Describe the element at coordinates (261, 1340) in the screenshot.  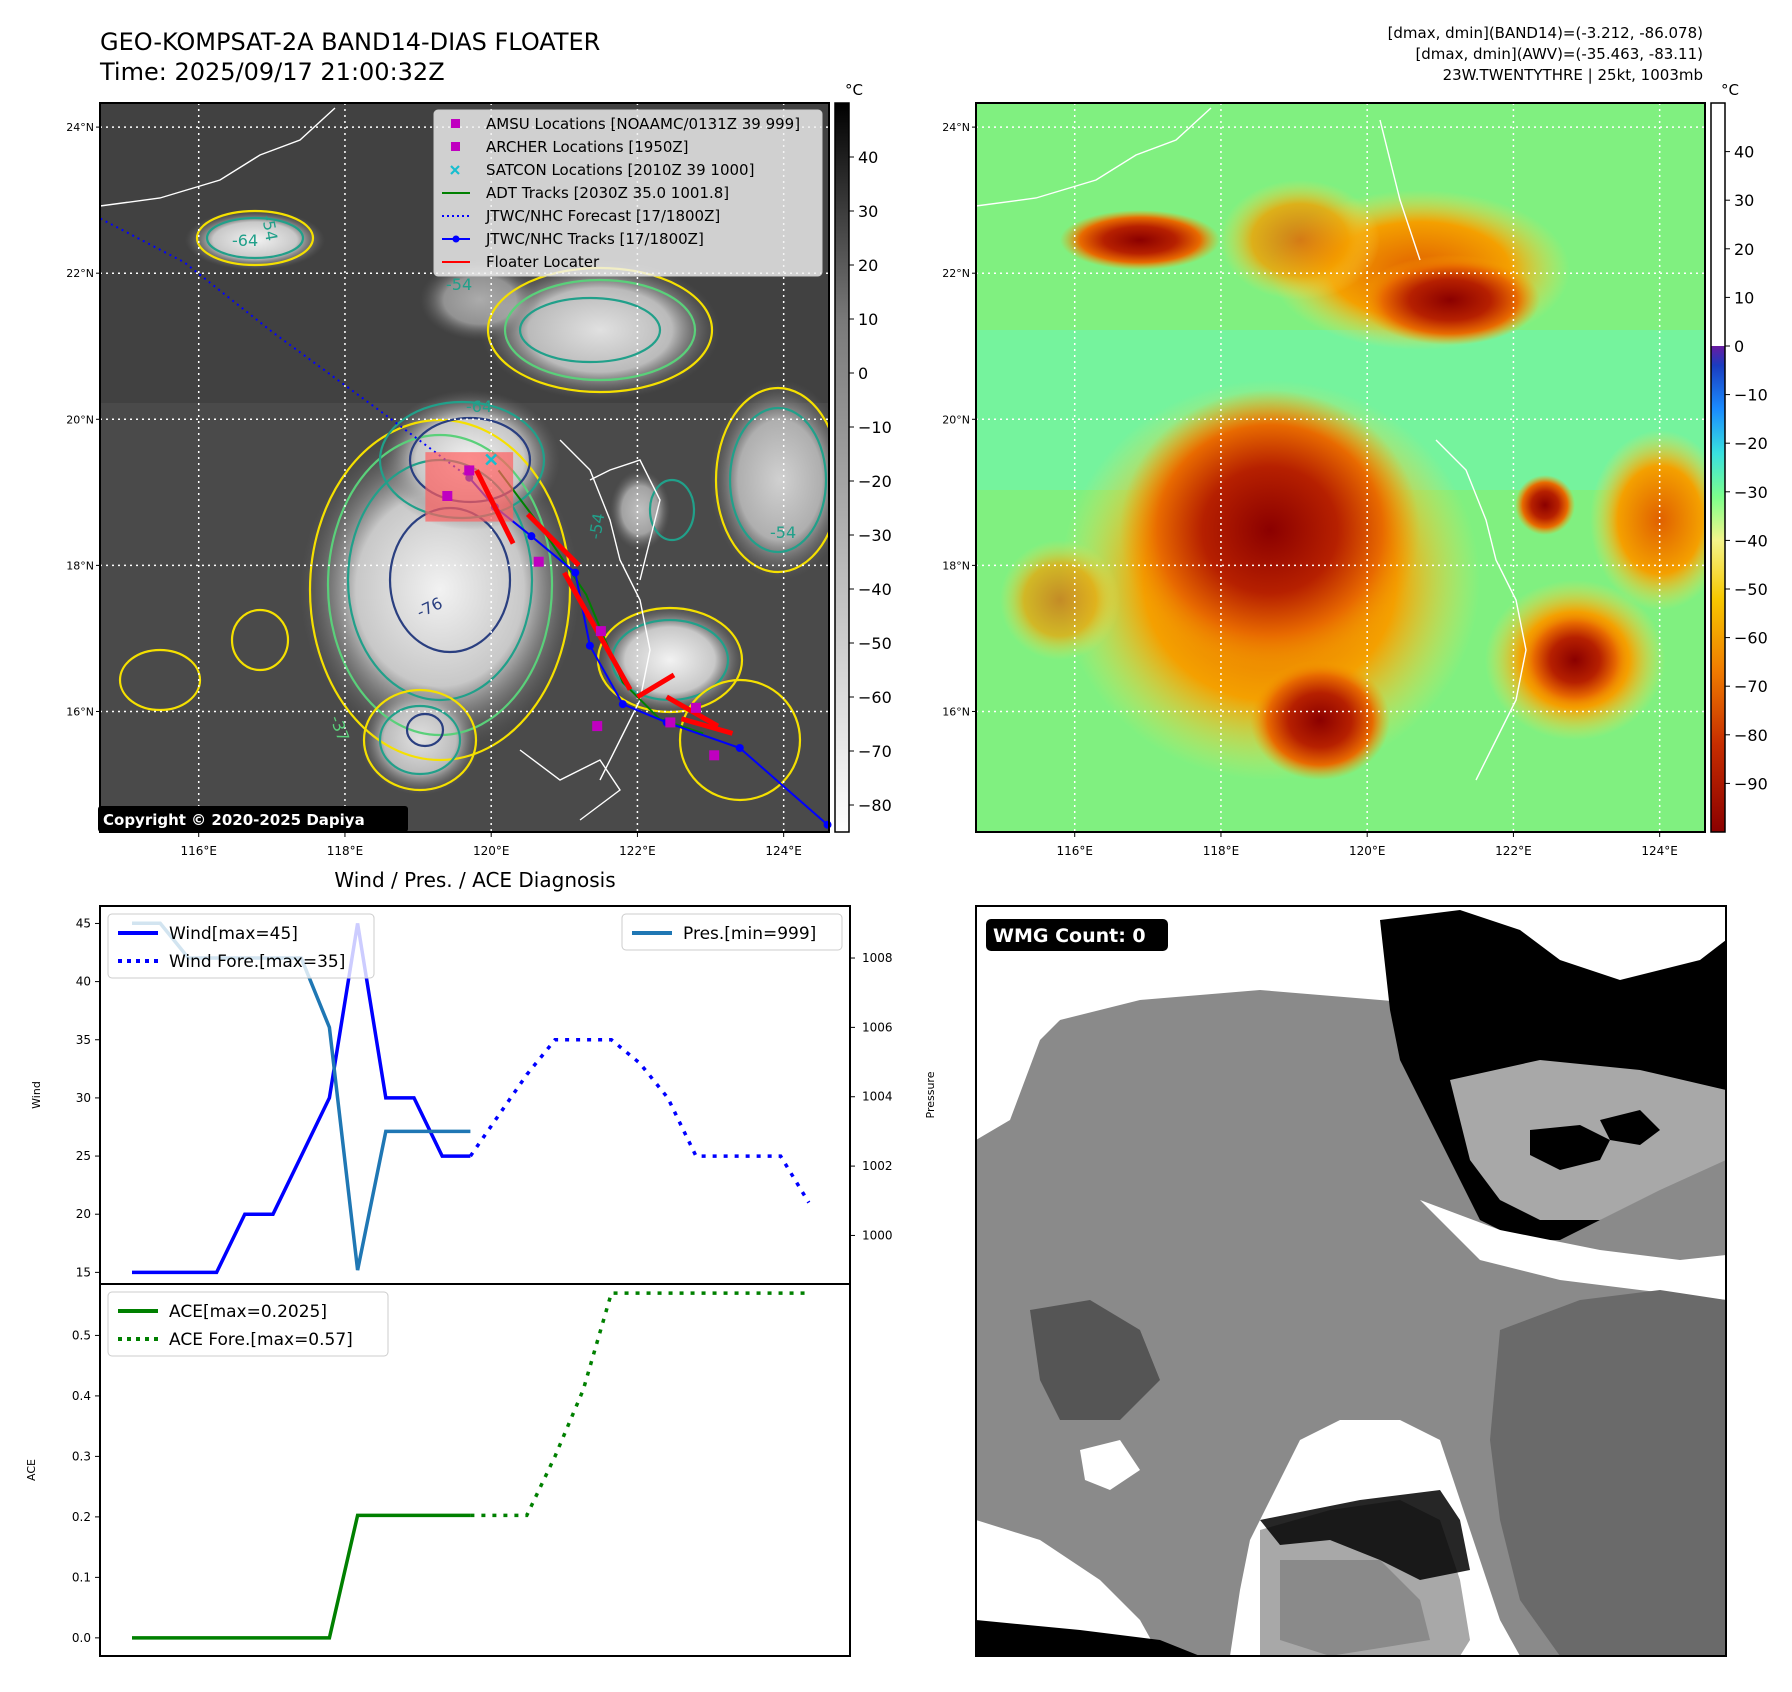
I see `legend-ace-forecast: ACE Fore.[max=0.57]` at that location.